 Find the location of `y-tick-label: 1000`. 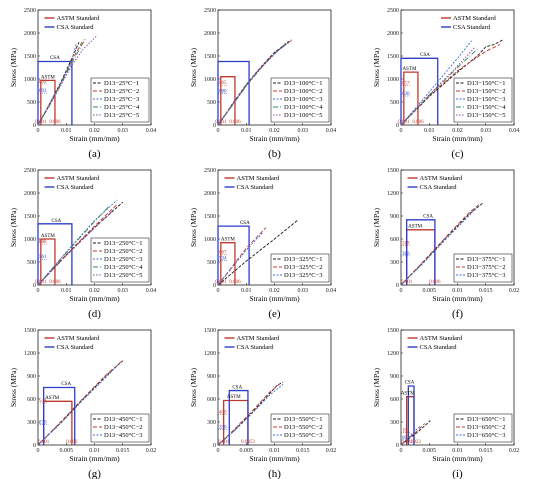

y-tick-label: 1000 is located at coordinates (210, 80).